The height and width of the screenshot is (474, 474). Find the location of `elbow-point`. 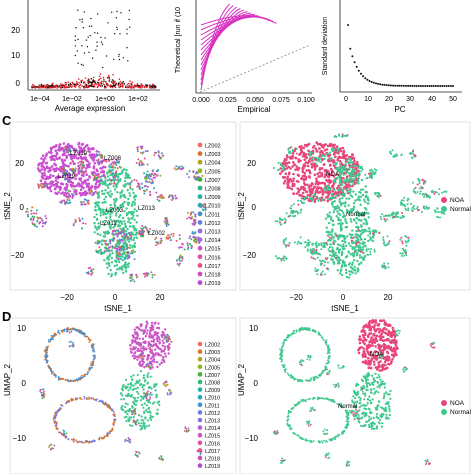

elbow-point is located at coordinates (405, 85).